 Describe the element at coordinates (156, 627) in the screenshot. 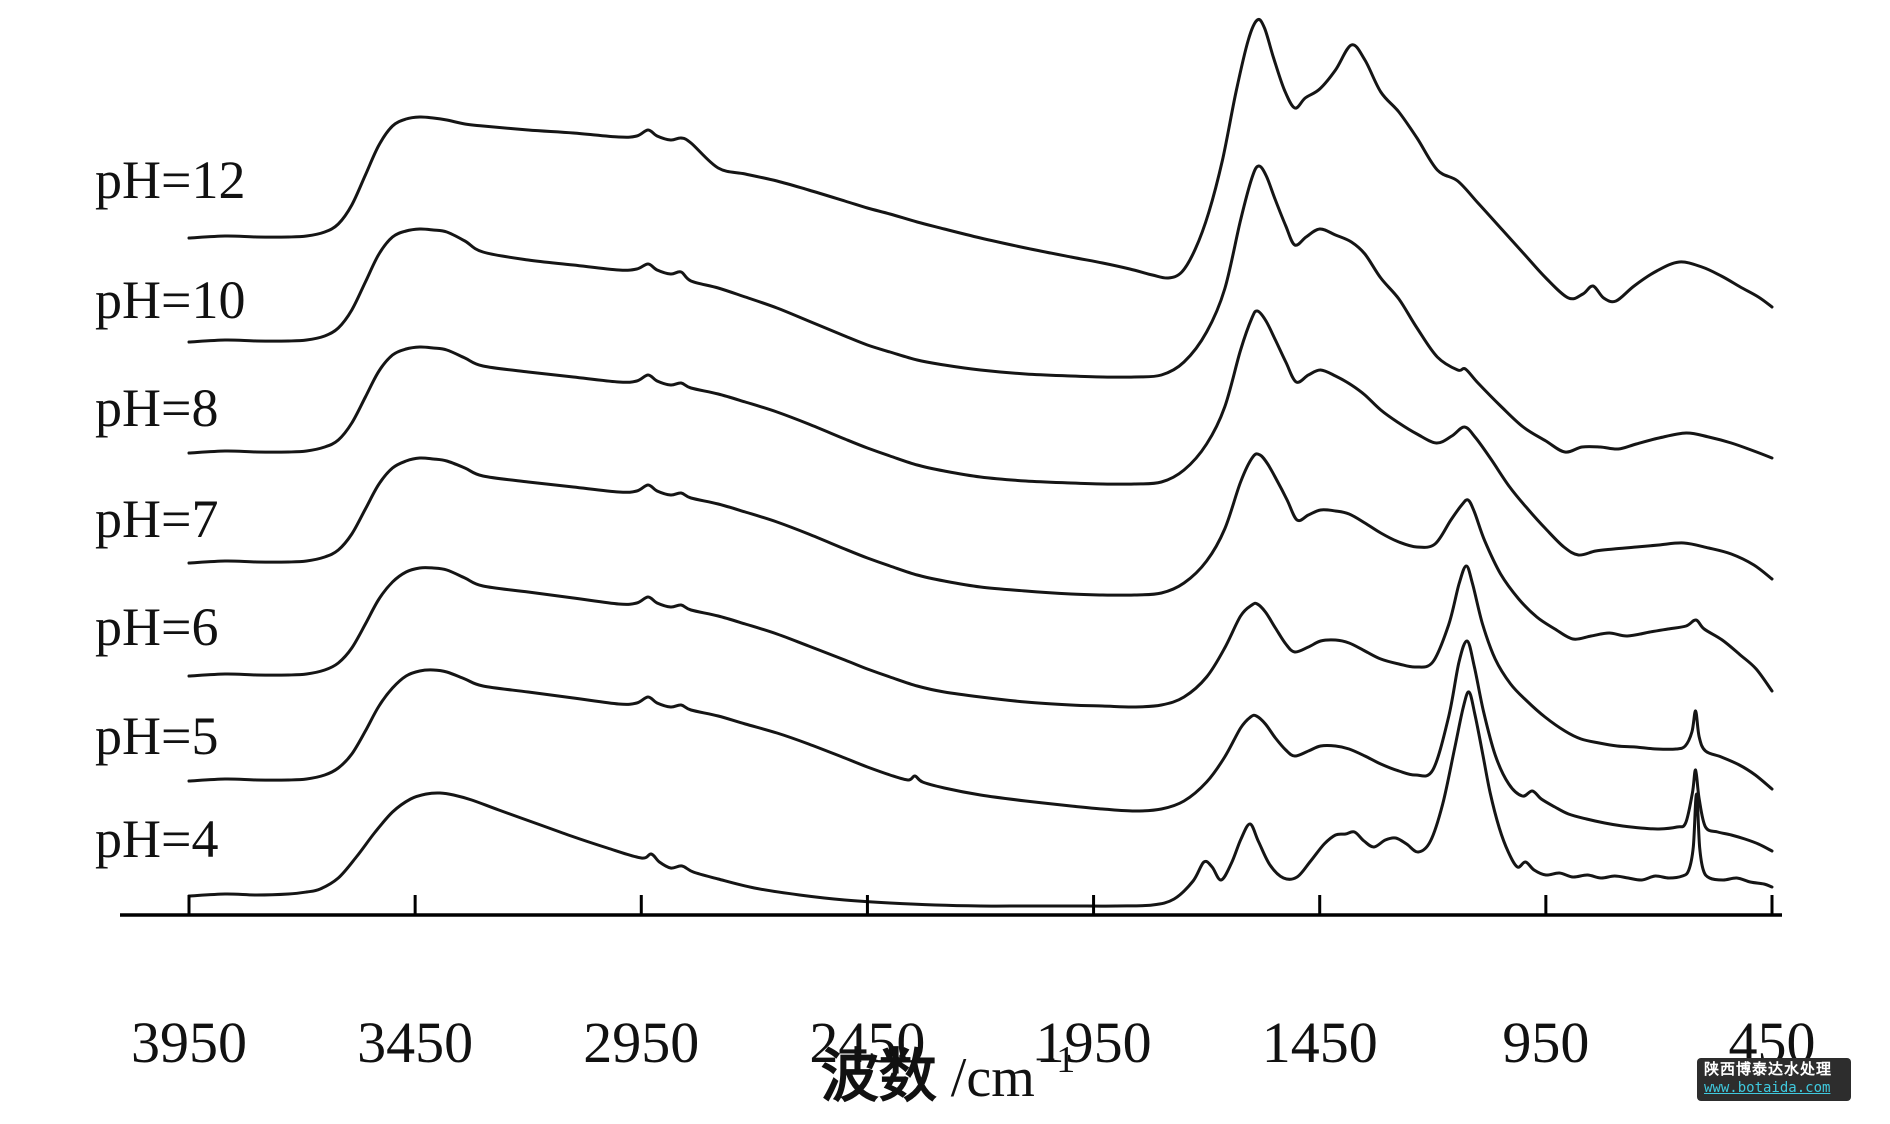

I see `curve-label-pH-6: pH=6` at that location.